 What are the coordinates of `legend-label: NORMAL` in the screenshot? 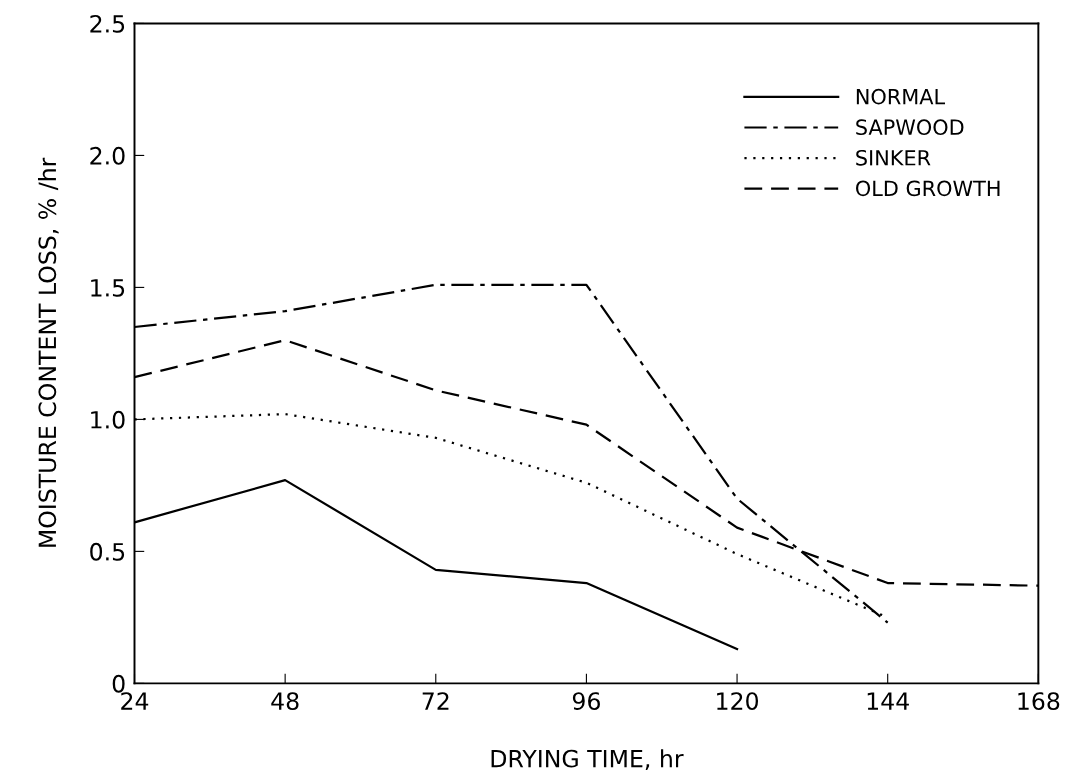 It's located at (901, 96).